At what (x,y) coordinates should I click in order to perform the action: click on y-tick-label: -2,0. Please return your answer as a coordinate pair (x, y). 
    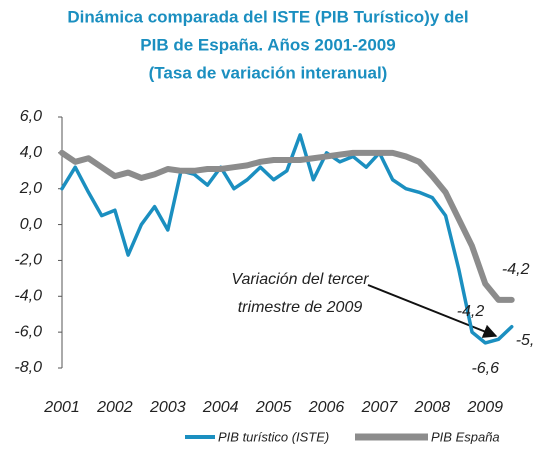
    Looking at the image, I should click on (28, 260).